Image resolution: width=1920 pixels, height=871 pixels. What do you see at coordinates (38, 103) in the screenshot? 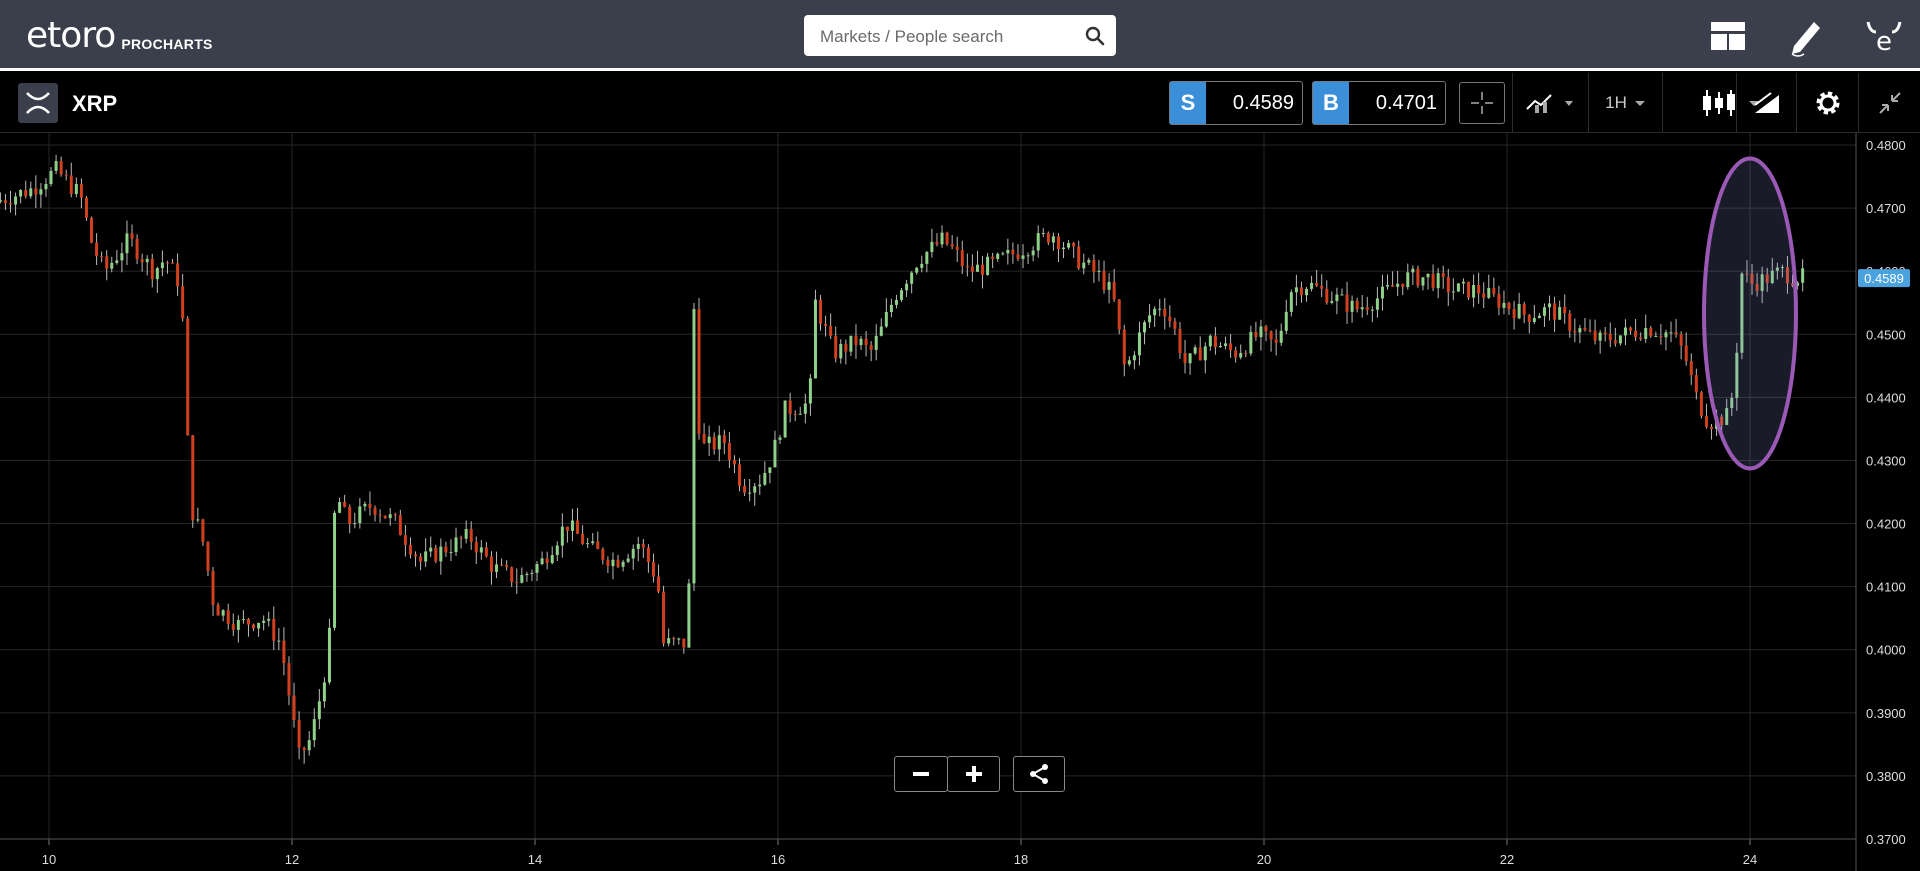
I see `xrp-logo-icon` at bounding box center [38, 103].